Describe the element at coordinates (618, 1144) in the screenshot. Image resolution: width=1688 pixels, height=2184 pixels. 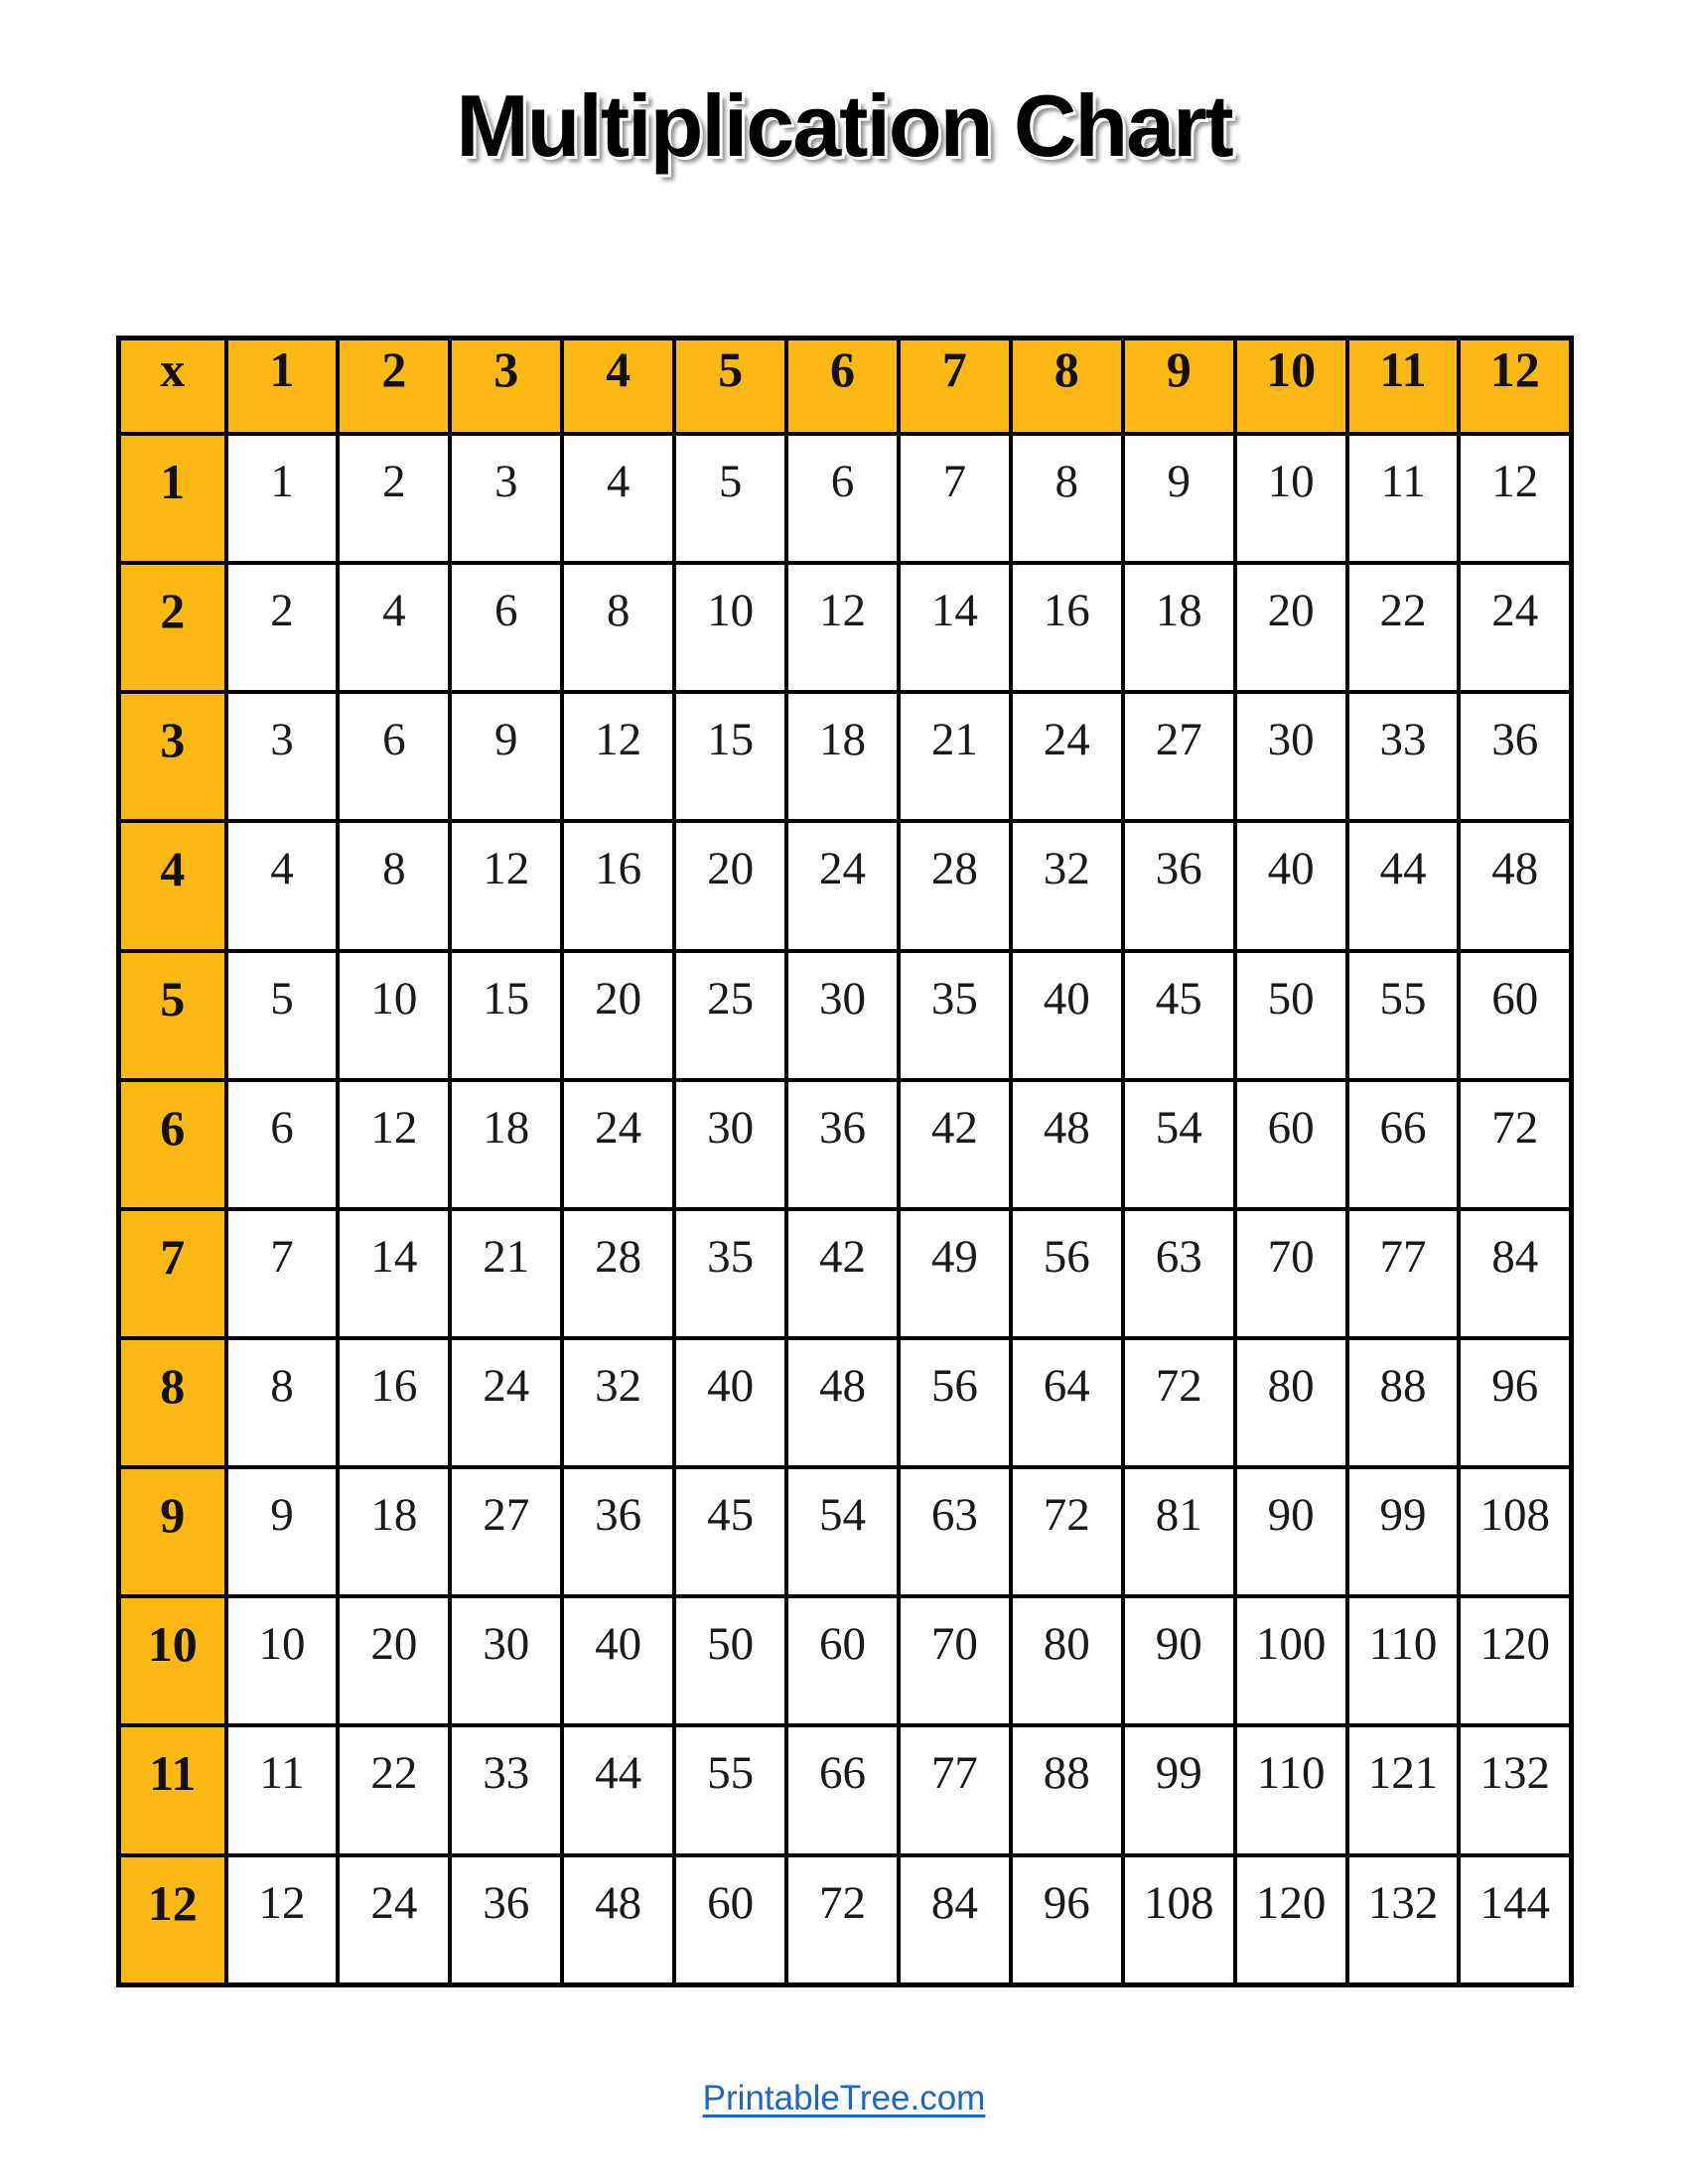
I see `product-cell: 24` at that location.